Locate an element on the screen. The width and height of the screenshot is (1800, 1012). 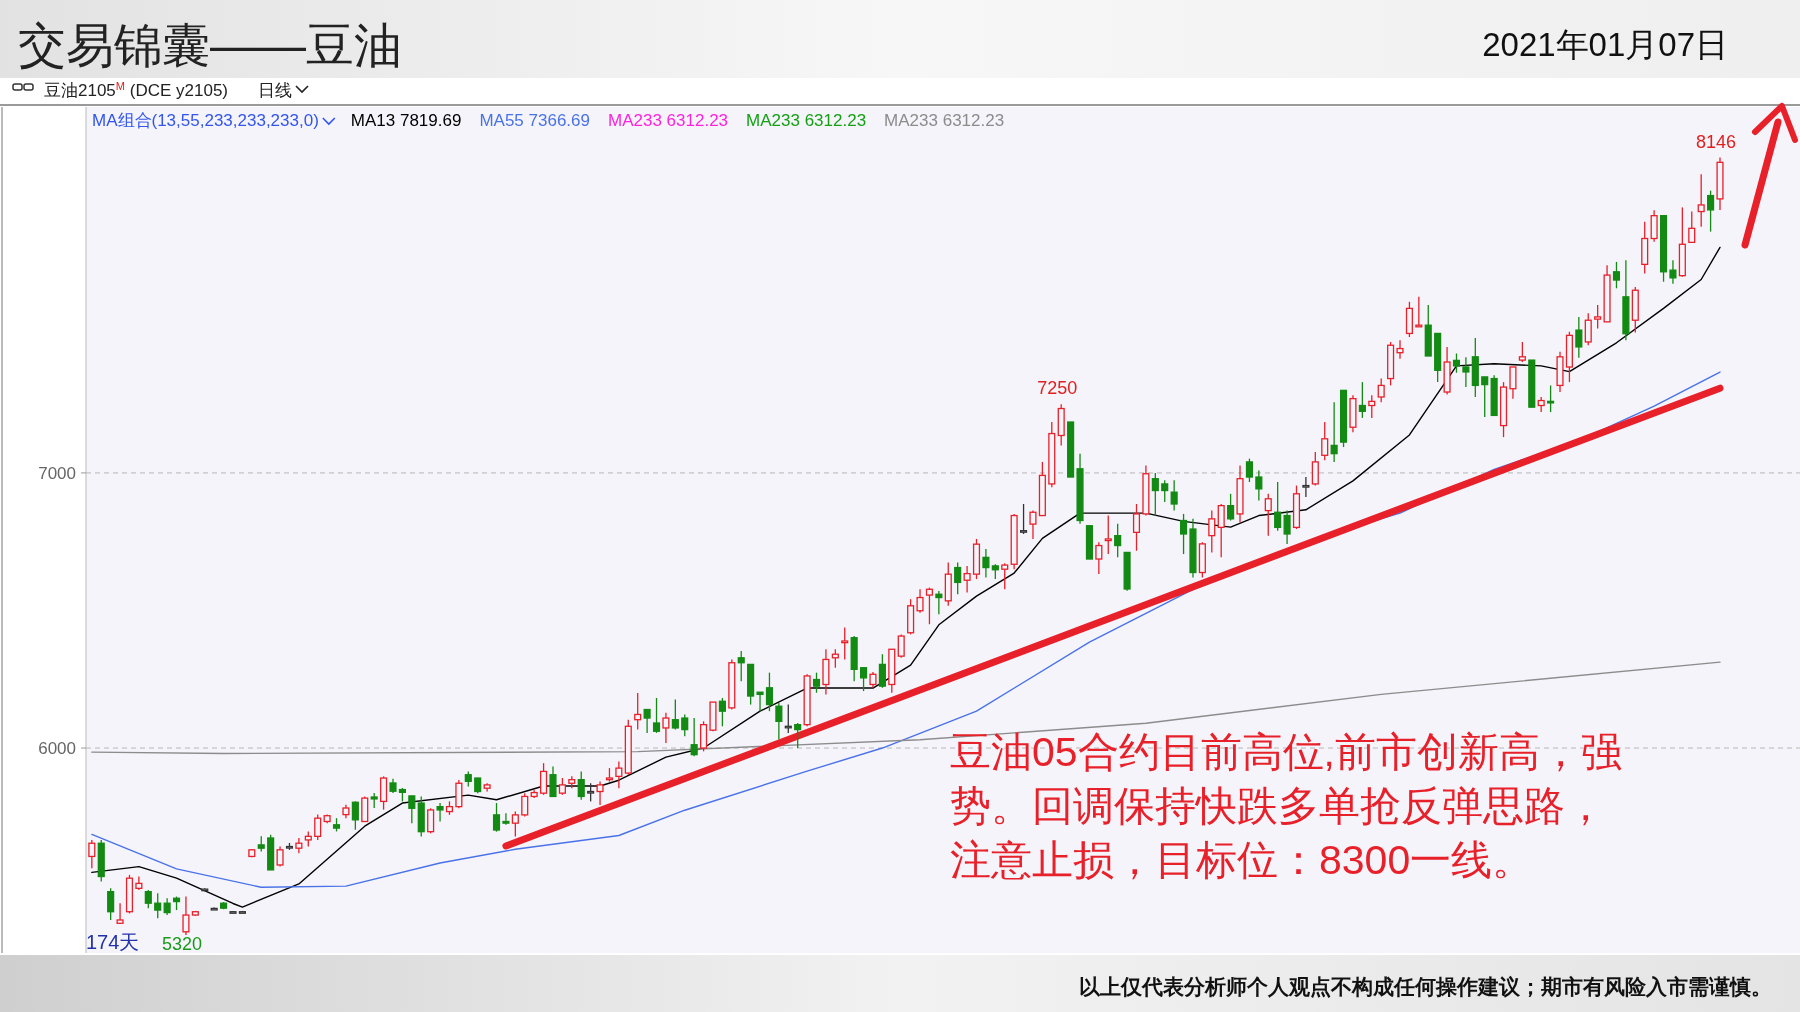
annotation: 8146 is located at coordinates (1716, 141).